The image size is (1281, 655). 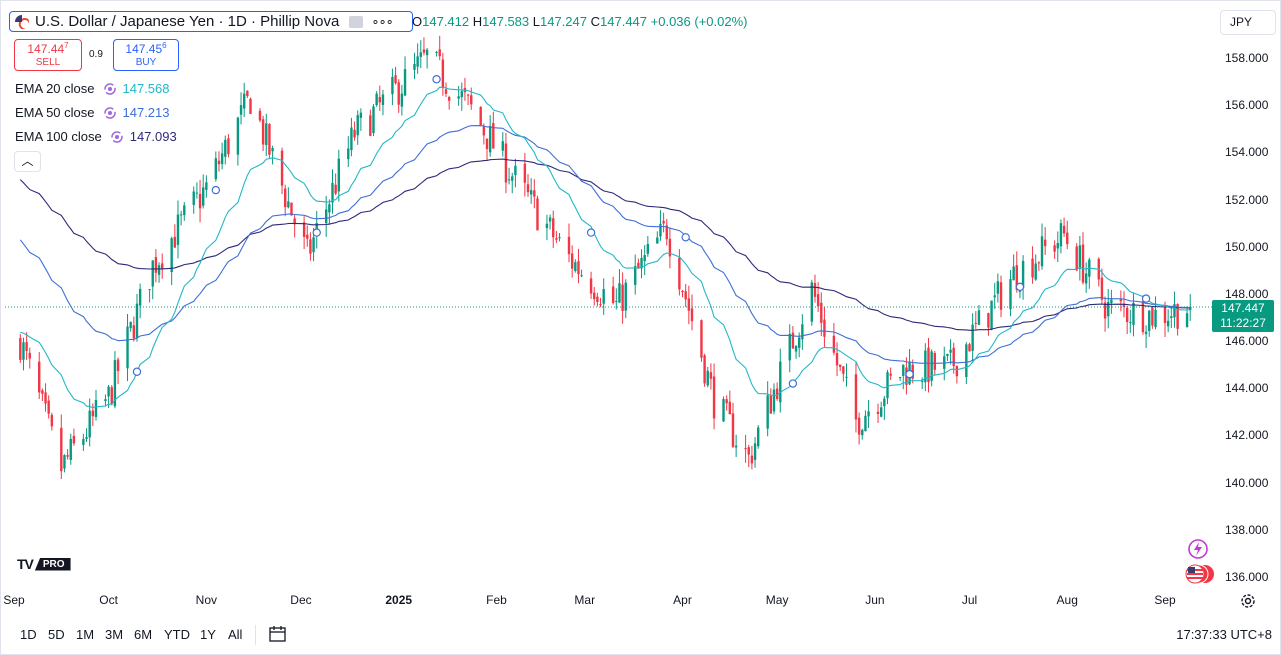 What do you see at coordinates (1248, 601) in the screenshot?
I see `settings-gear-icon` at bounding box center [1248, 601].